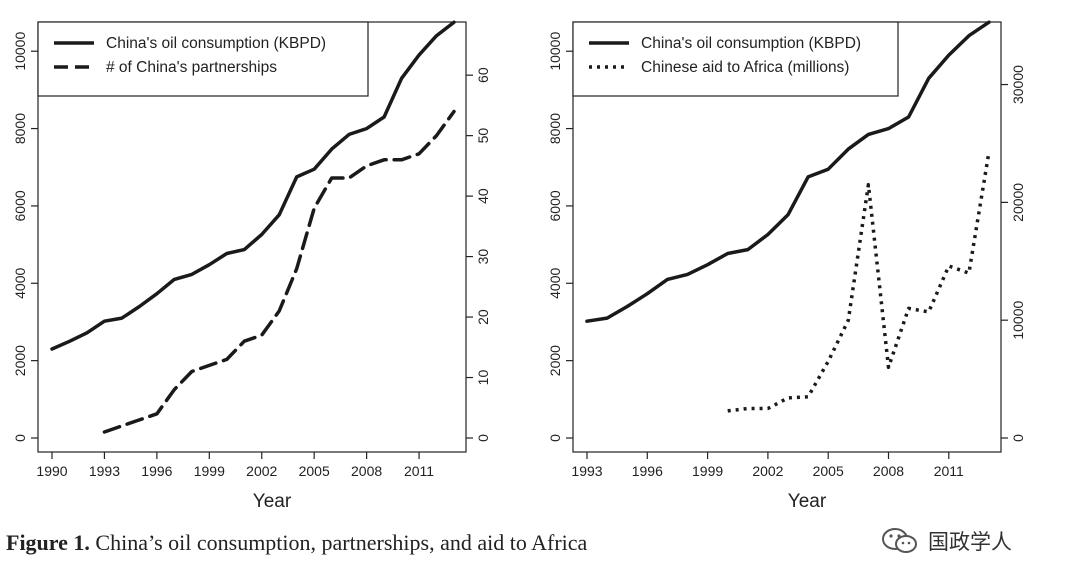 Image resolution: width=1080 pixels, height=582 pixels. Describe the element at coordinates (745, 67) in the screenshot. I see `legend-label-2: Chinese aid to Africa (millions)` at that location.